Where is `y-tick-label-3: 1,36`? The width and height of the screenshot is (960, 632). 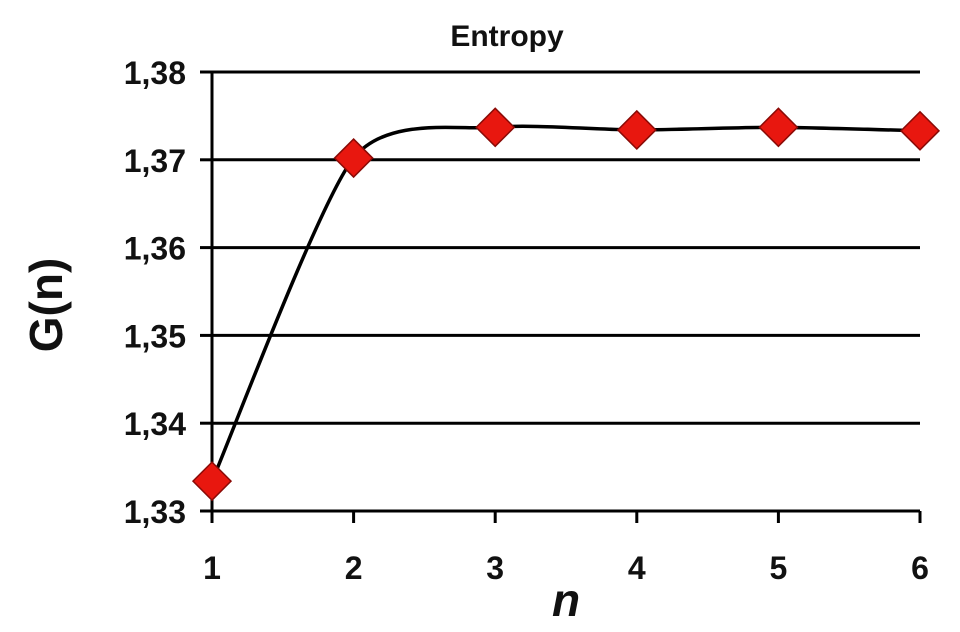
y-tick-label-3: 1,36 is located at coordinates (155, 249).